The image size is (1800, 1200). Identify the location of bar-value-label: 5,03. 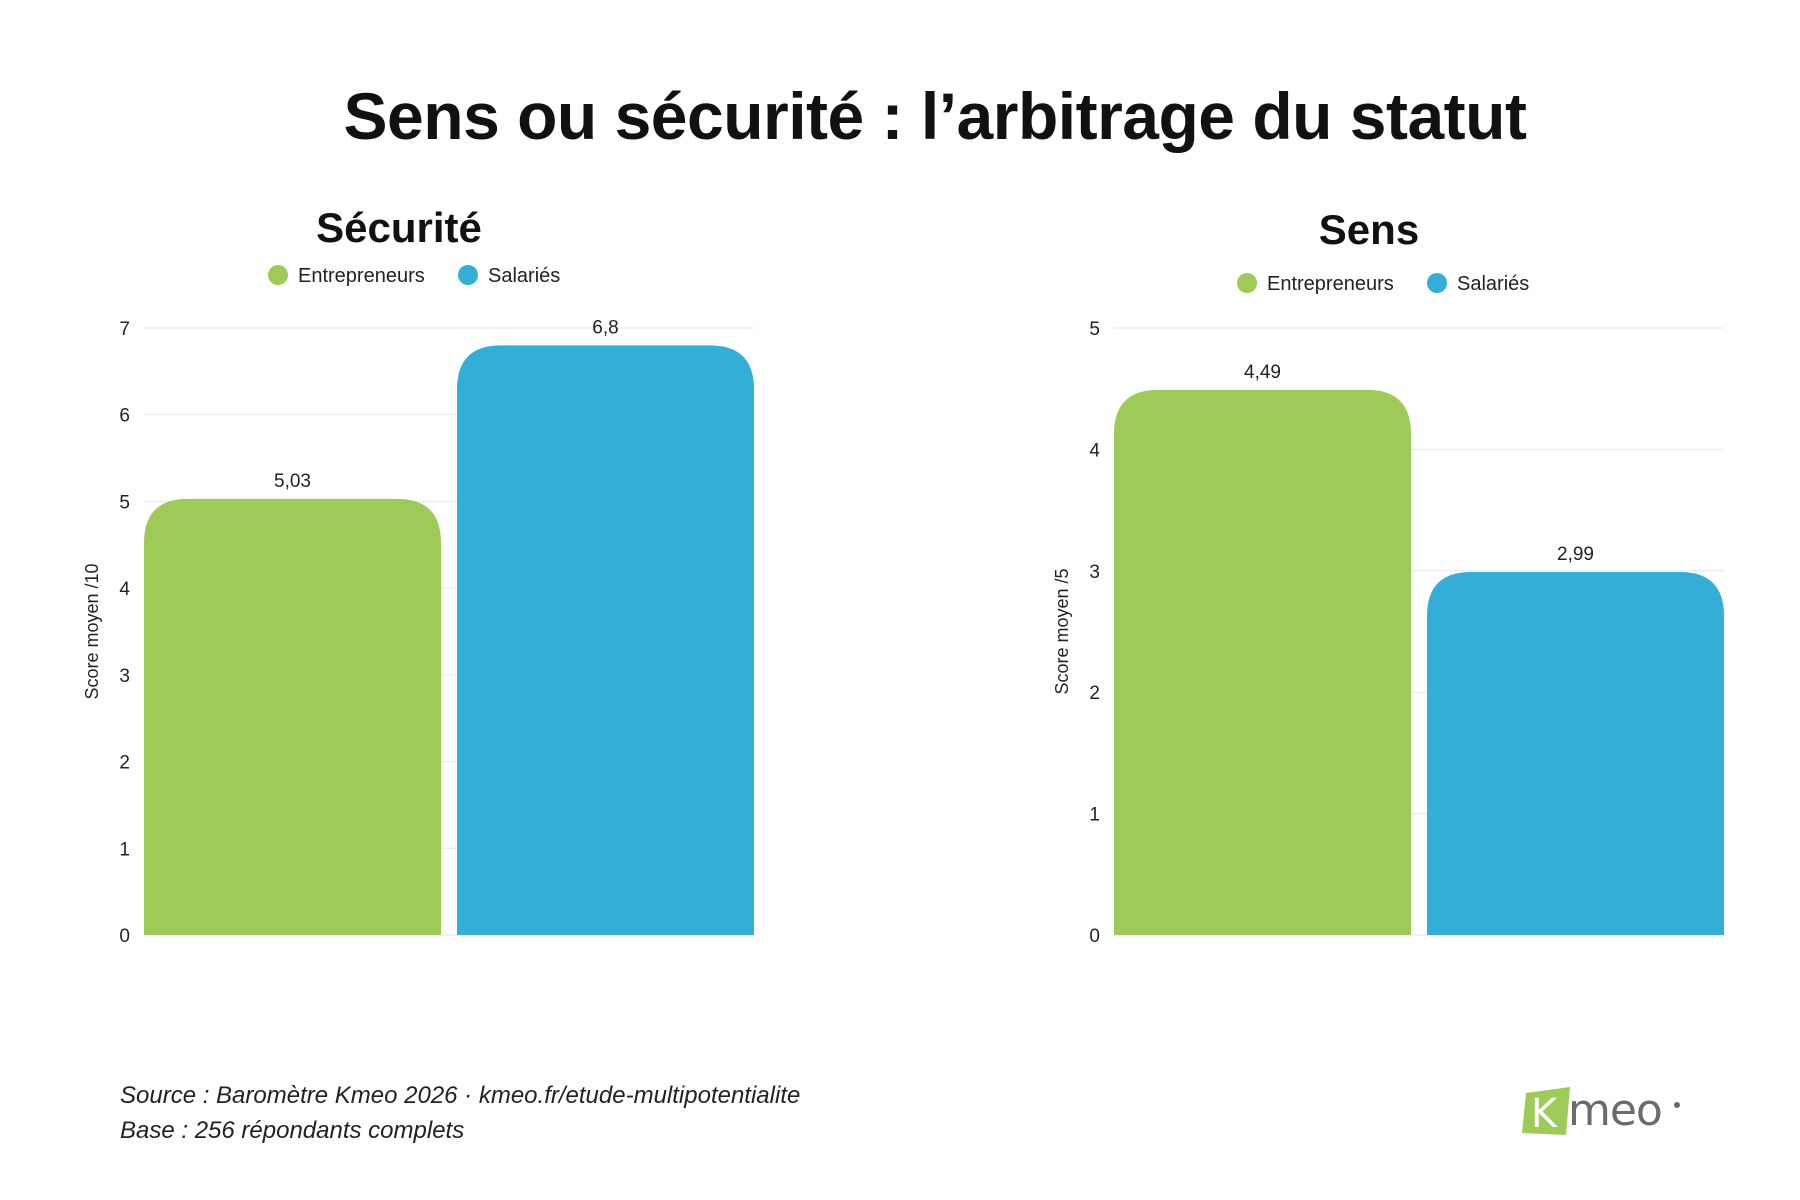
(292, 481).